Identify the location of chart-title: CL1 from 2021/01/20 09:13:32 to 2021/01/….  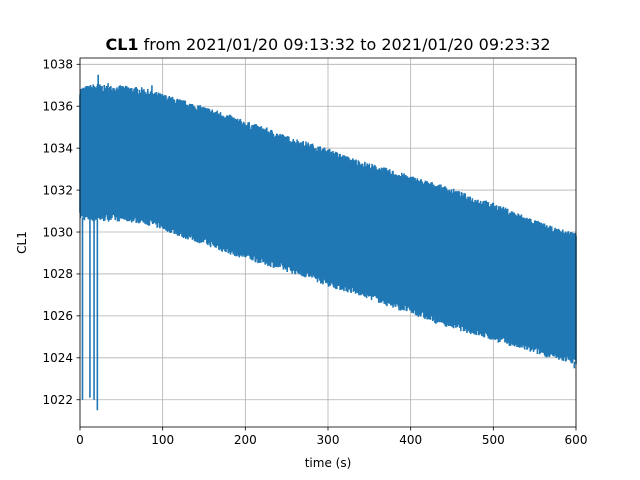
(327, 44).